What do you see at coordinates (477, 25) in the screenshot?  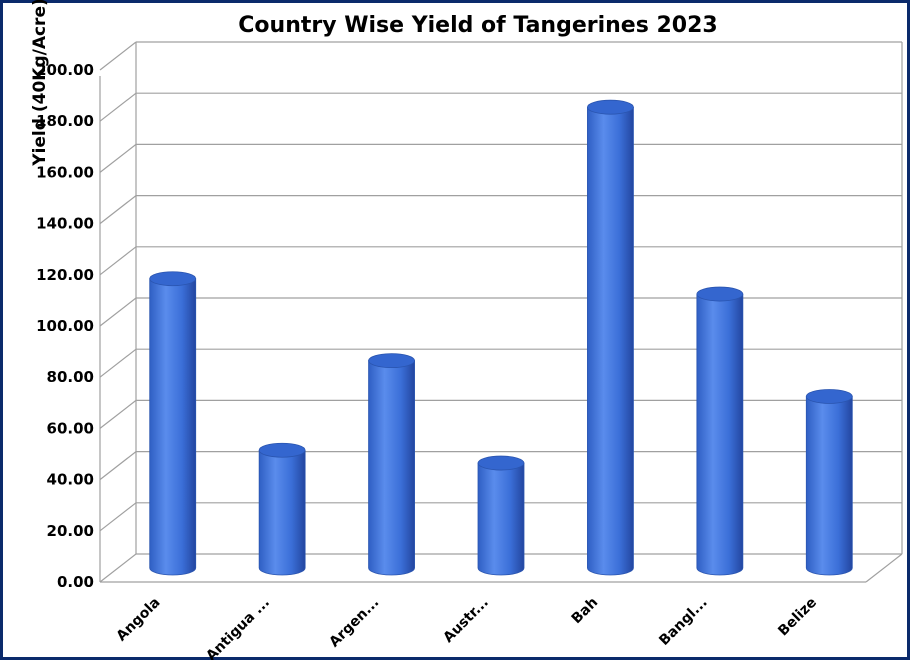 I see `chart-title: Country Wise Yield of Tangerines 2023` at bounding box center [477, 25].